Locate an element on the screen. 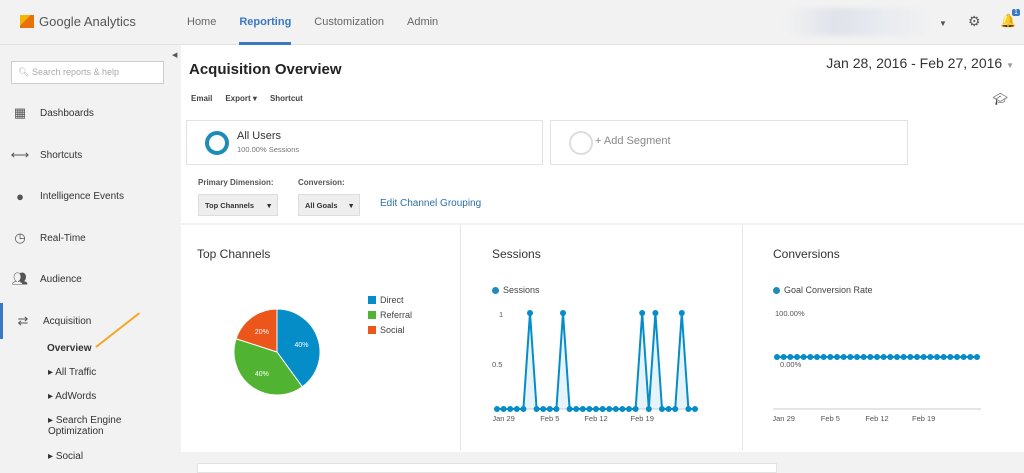 Image resolution: width=1024 pixels, height=473 pixels. pie-slice-referral is located at coordinates (268, 367).